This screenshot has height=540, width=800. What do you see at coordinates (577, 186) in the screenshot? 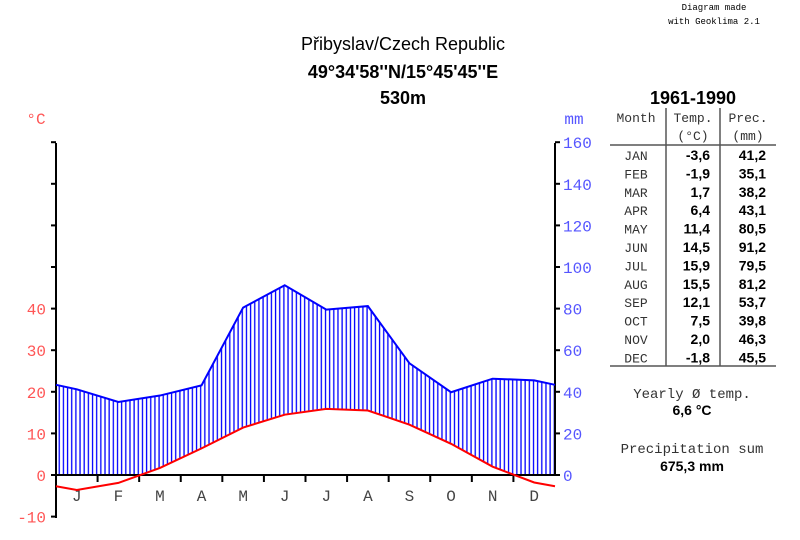
I see `precip-tick-label: 140` at bounding box center [577, 186].